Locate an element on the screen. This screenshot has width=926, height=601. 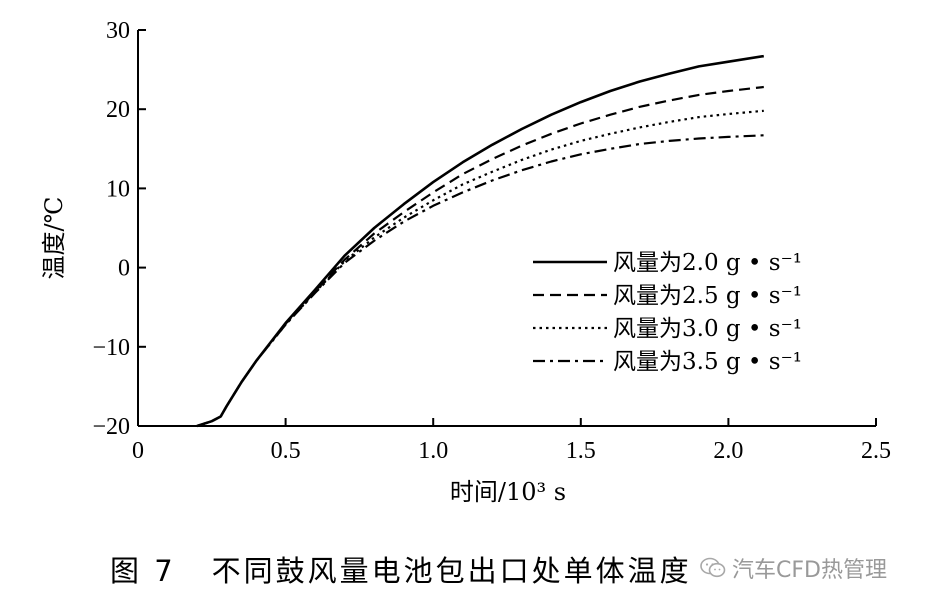
y-tick-label: −10 is located at coordinates (111, 348).